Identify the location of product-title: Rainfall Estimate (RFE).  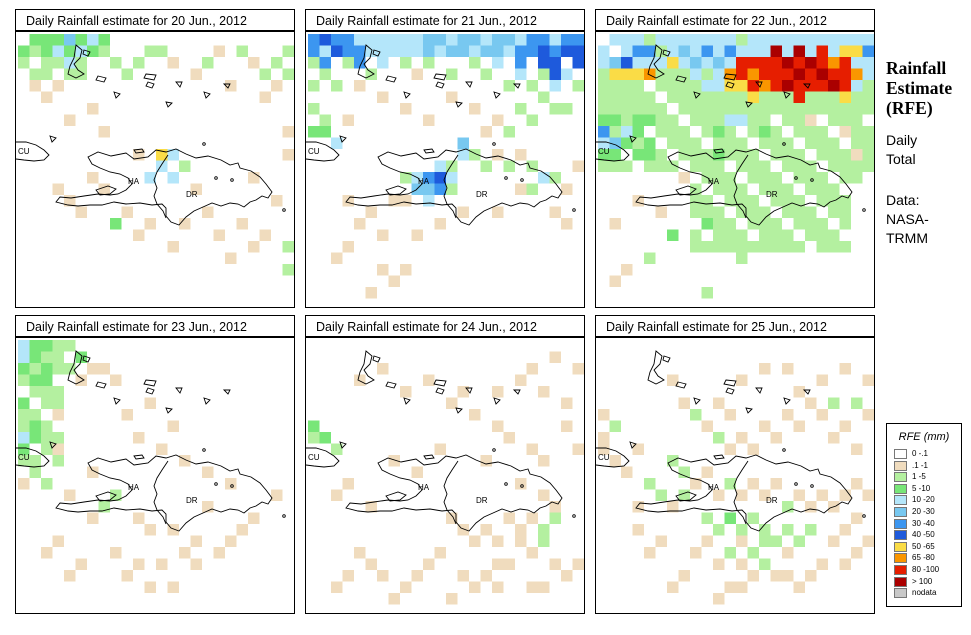
(919, 88).